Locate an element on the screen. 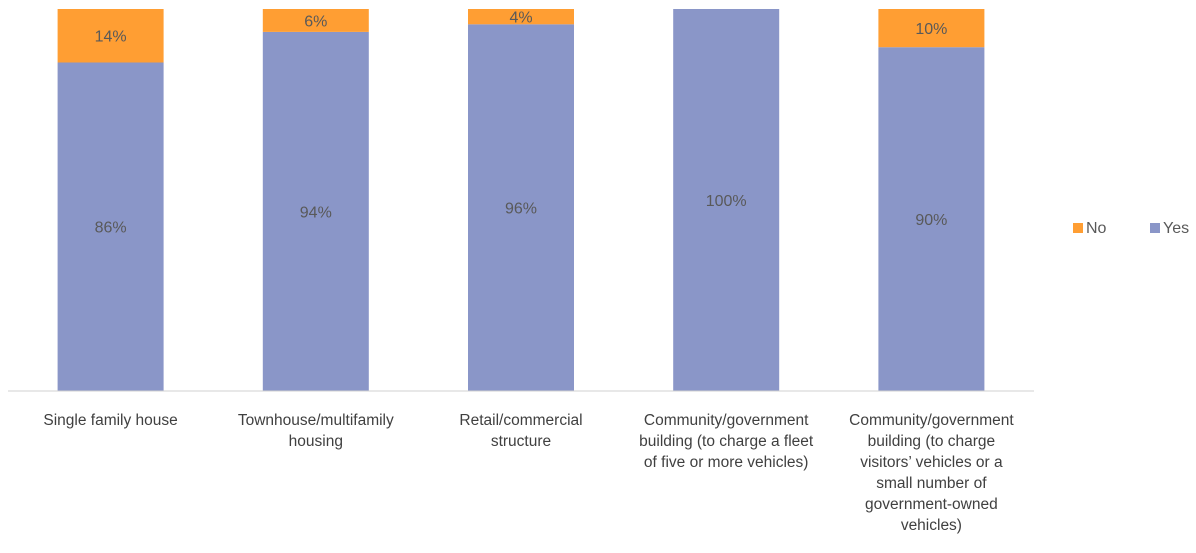  category-label-2: Retail/commercial structure is located at coordinates (520, 431).